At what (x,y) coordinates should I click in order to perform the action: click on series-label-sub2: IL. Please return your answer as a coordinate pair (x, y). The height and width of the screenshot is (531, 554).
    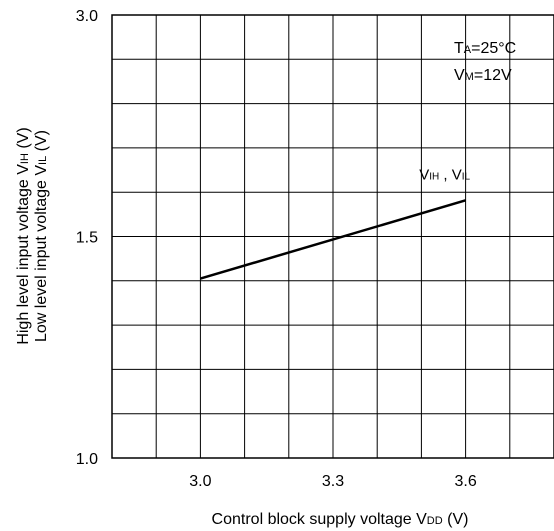
    Looking at the image, I should click on (466, 177).